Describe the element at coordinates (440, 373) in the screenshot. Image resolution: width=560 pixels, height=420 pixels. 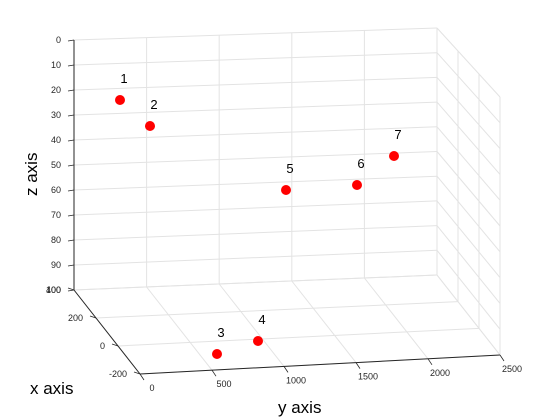
I see `y-tick-label: 2000` at that location.